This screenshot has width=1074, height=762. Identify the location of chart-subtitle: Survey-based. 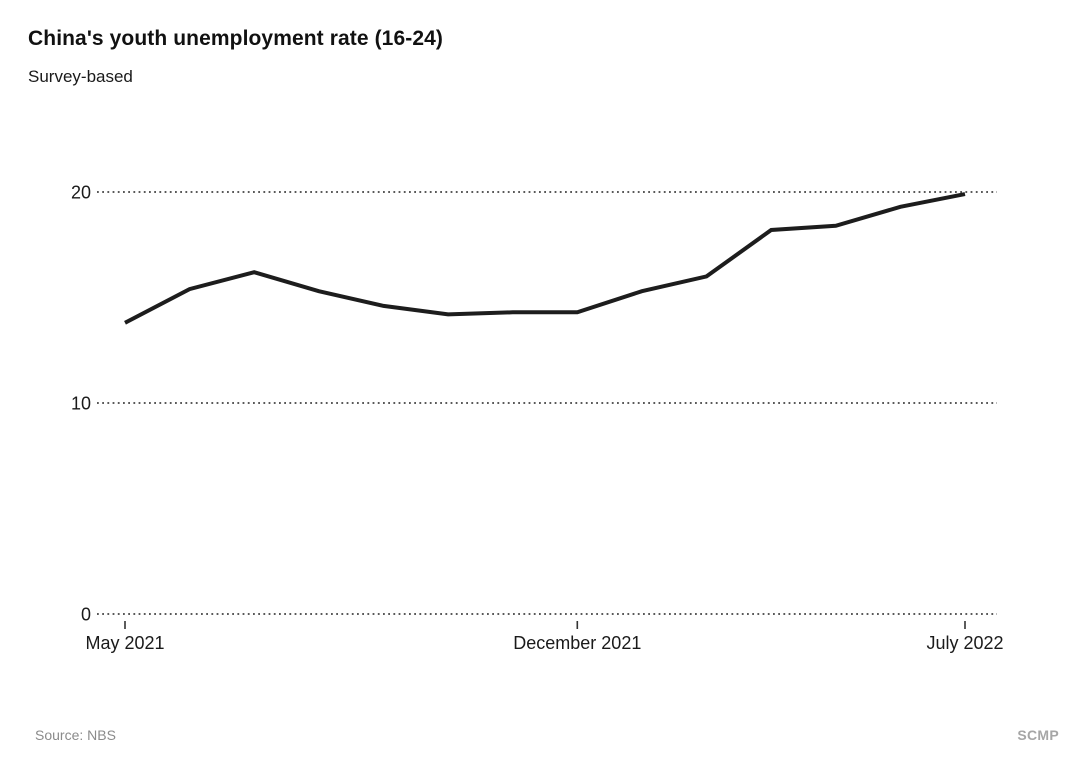
(80, 76).